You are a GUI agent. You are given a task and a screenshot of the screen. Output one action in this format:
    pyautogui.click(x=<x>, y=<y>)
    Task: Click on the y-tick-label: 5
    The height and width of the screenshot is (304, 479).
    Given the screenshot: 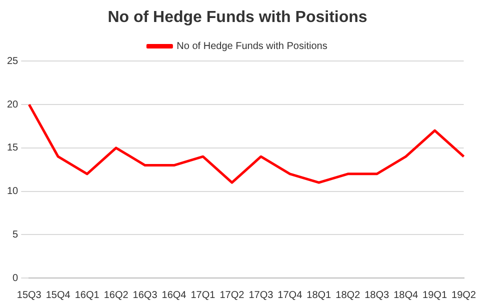 What is the action you would take?
    pyautogui.click(x=15, y=234)
    